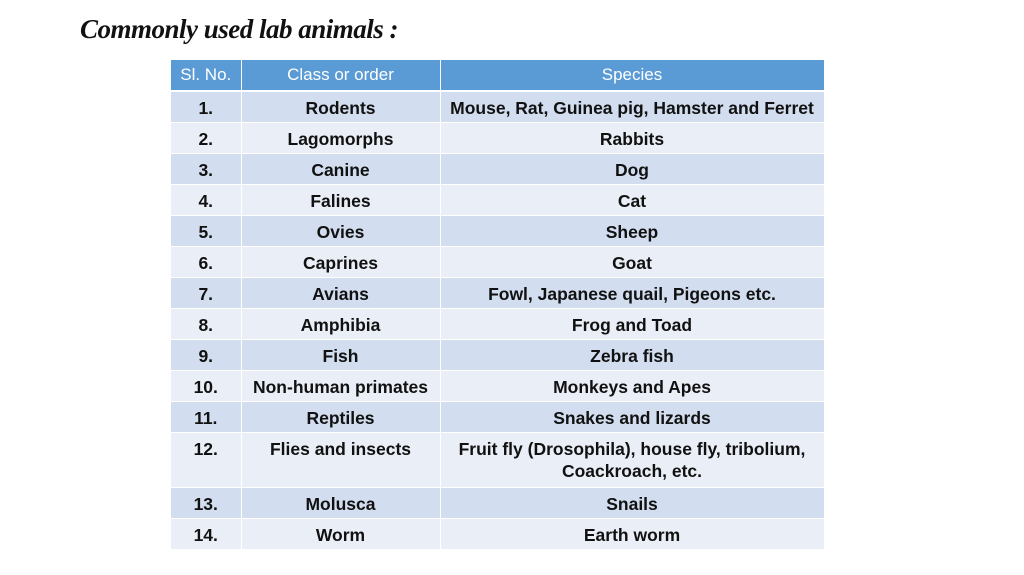 The image size is (1024, 575). What do you see at coordinates (206, 107) in the screenshot?
I see `cell-sl-no: 1.` at bounding box center [206, 107].